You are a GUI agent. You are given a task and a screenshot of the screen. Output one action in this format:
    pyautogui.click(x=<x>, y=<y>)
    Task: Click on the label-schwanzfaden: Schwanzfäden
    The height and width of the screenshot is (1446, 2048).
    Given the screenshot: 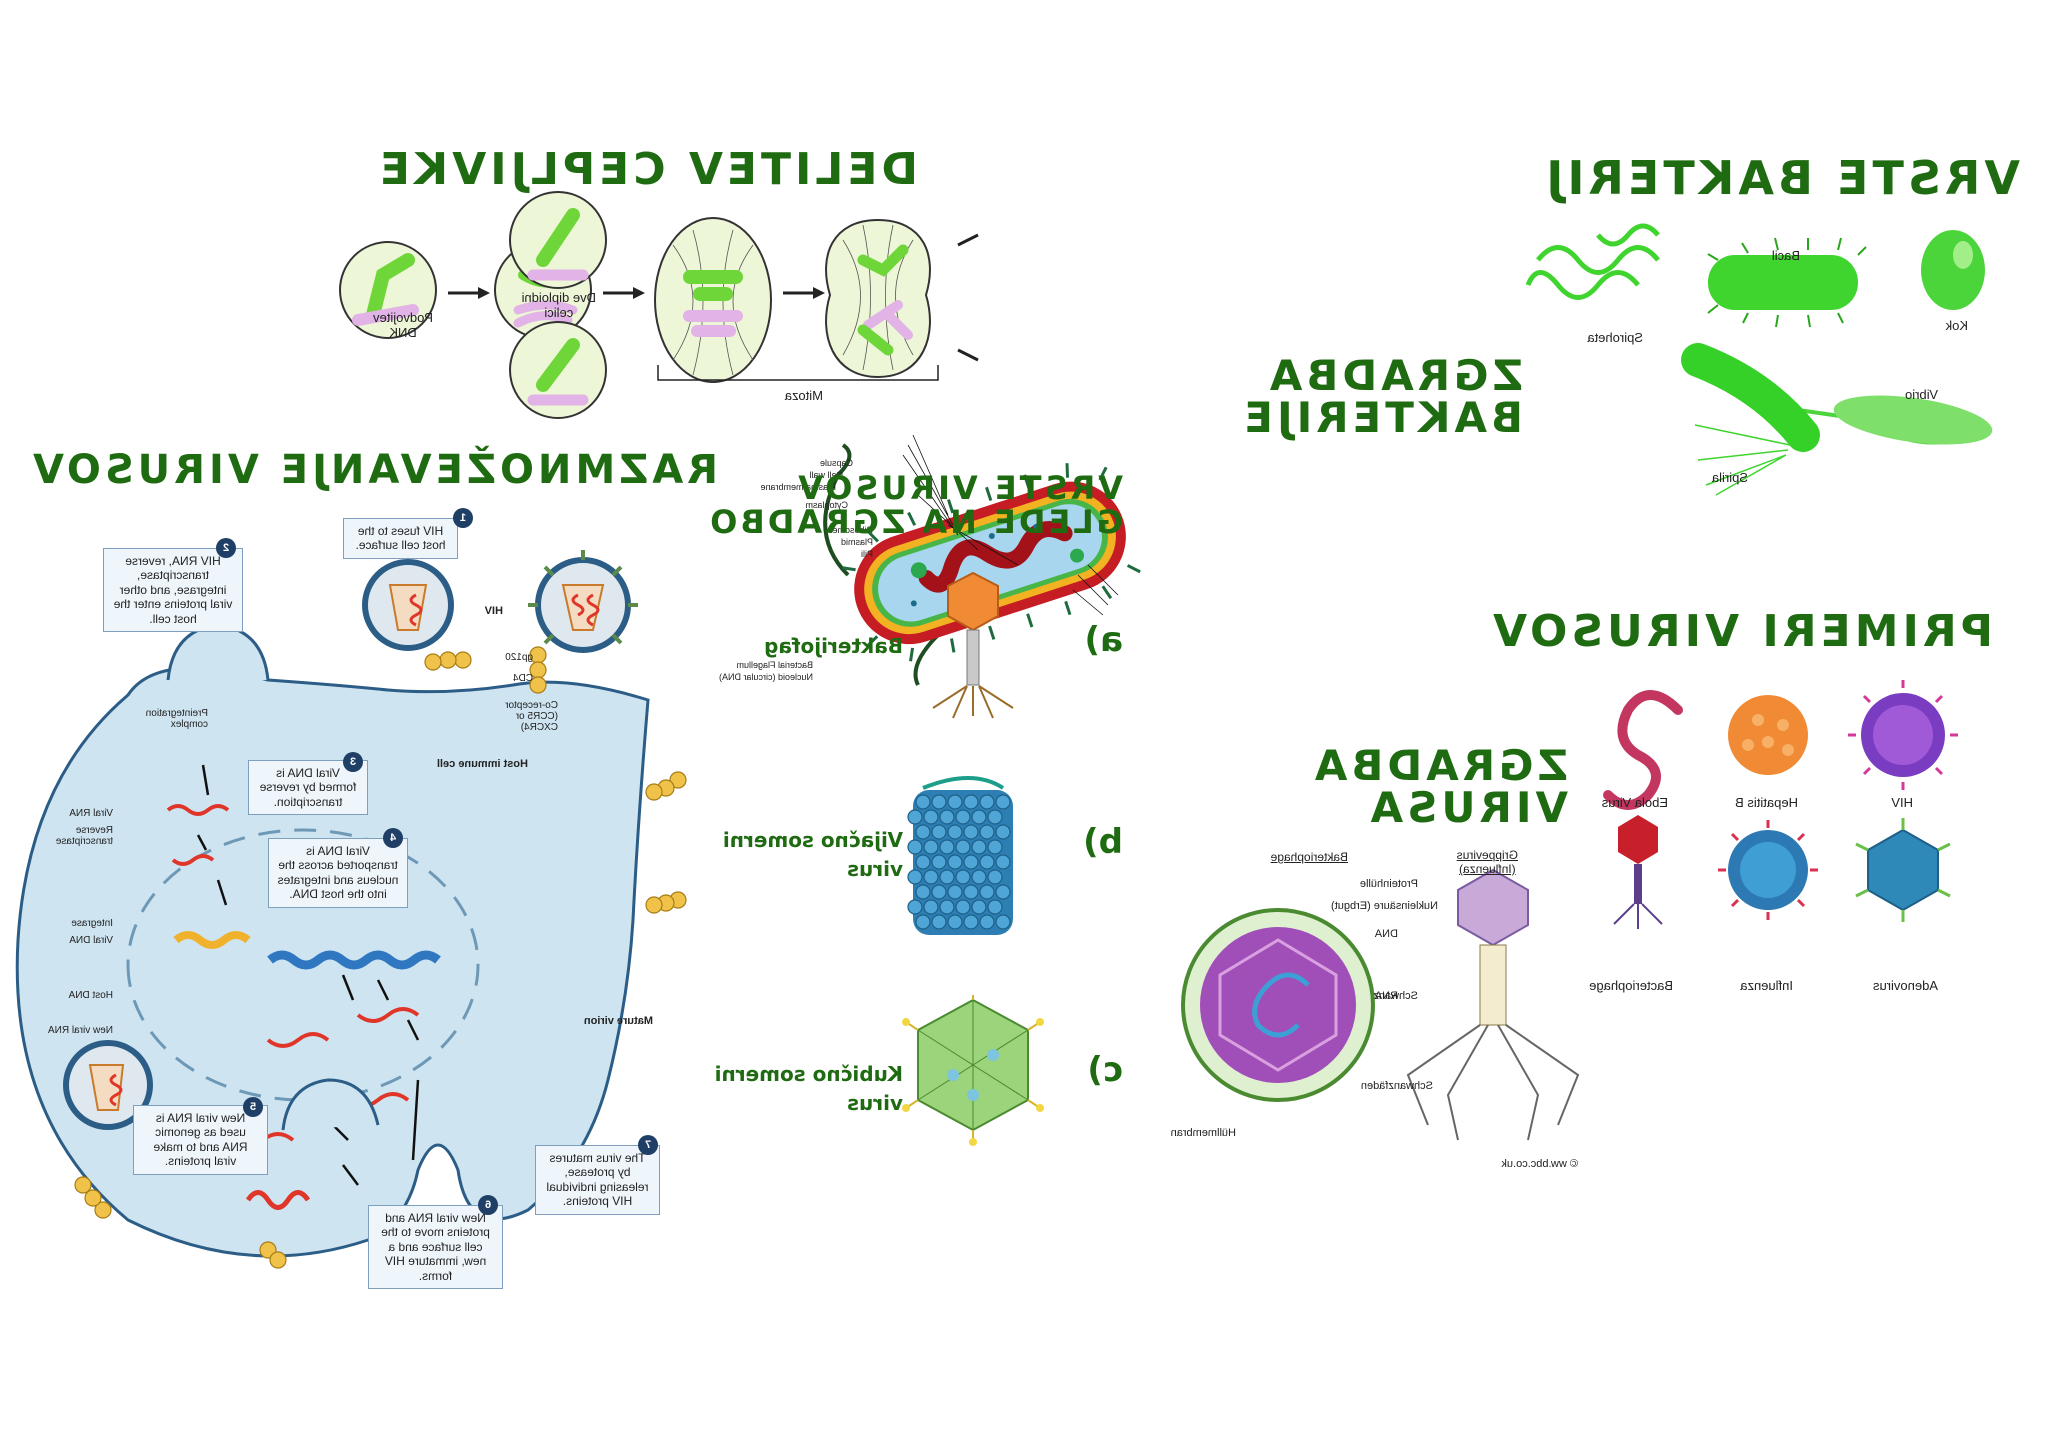 What is the action you would take?
    pyautogui.click(x=1396, y=1086)
    